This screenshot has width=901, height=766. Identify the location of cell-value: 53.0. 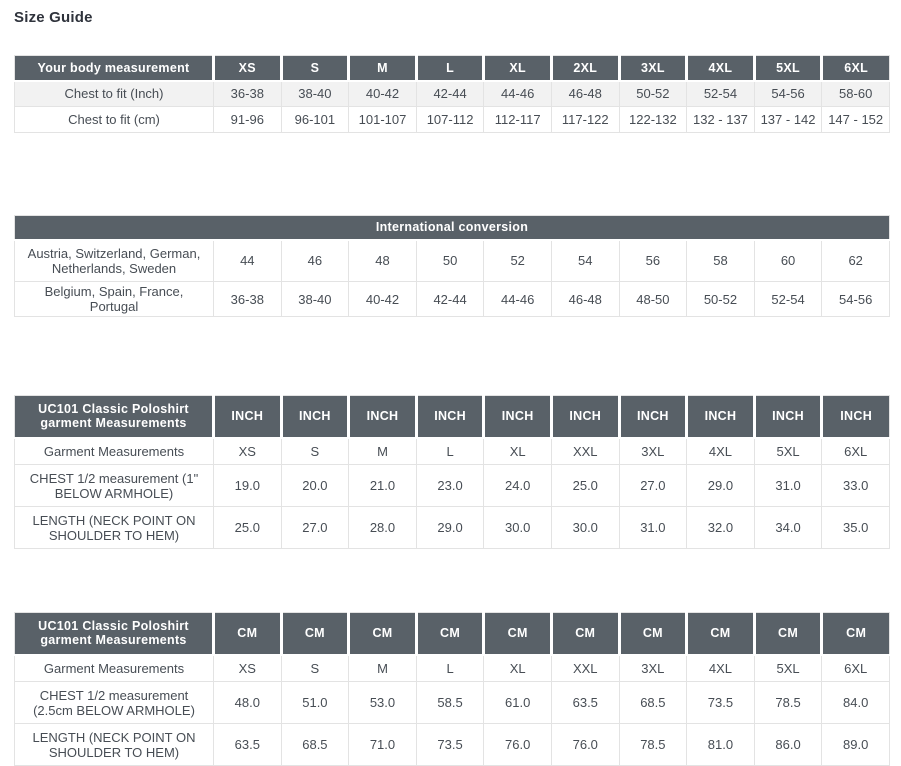
(382, 702).